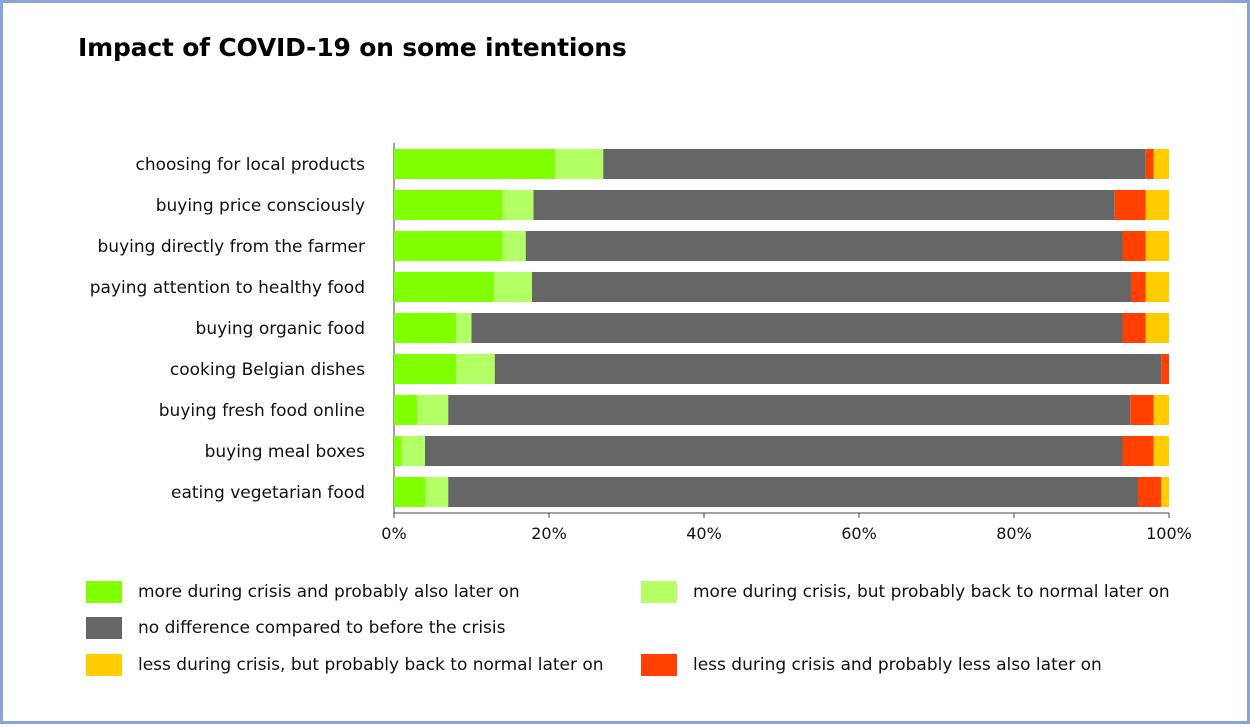  I want to click on category-label: buying directly from the farmer, so click(231, 247).